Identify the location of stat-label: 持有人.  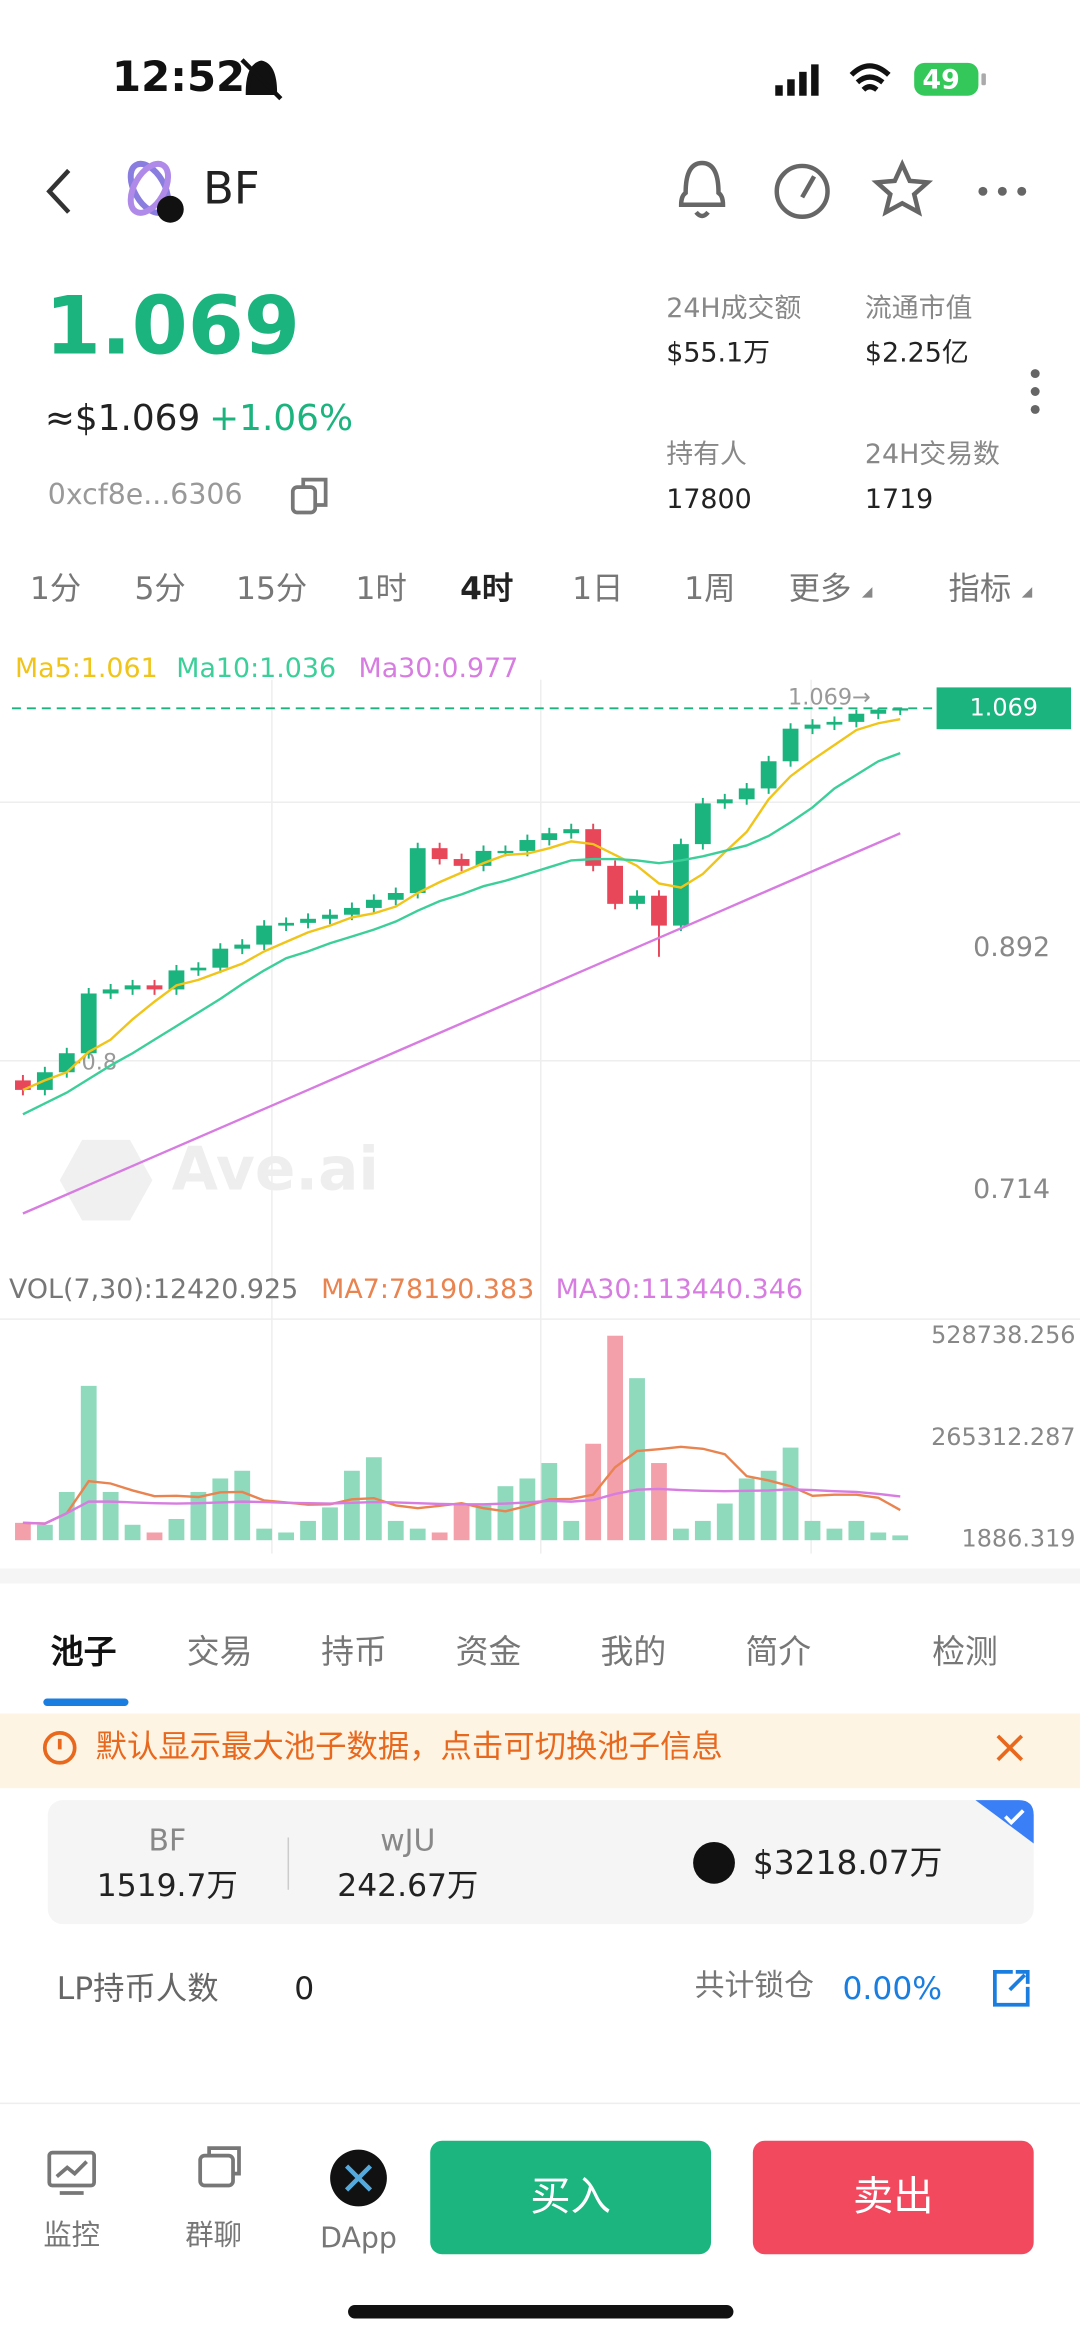
(706, 454).